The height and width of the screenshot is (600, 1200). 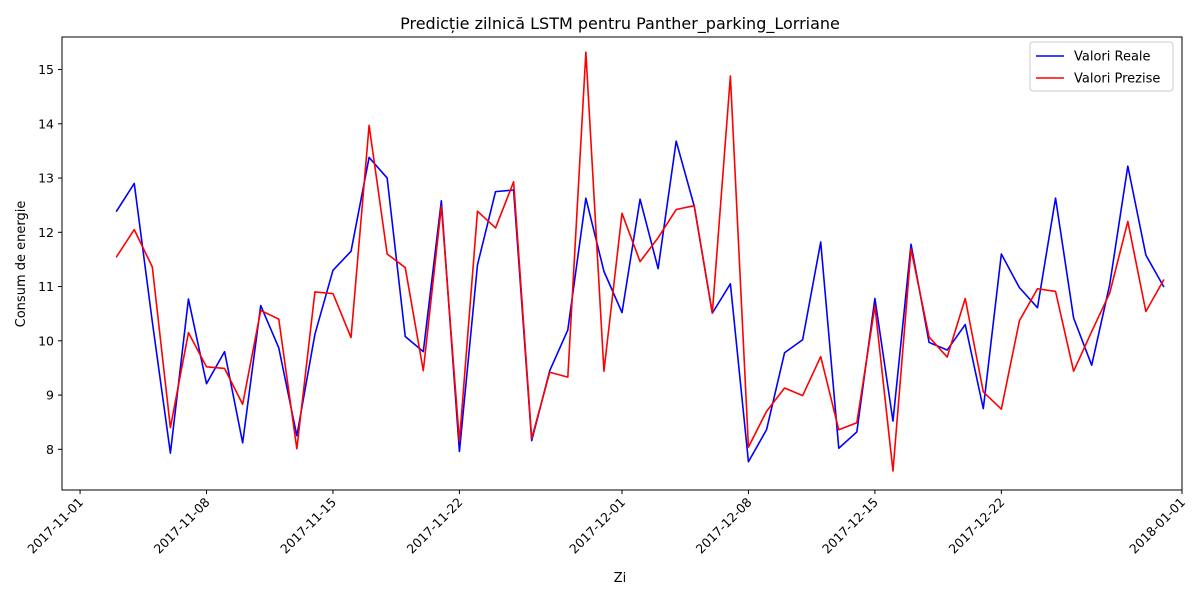 I want to click on y-tick-label: 11, so click(x=46, y=286).